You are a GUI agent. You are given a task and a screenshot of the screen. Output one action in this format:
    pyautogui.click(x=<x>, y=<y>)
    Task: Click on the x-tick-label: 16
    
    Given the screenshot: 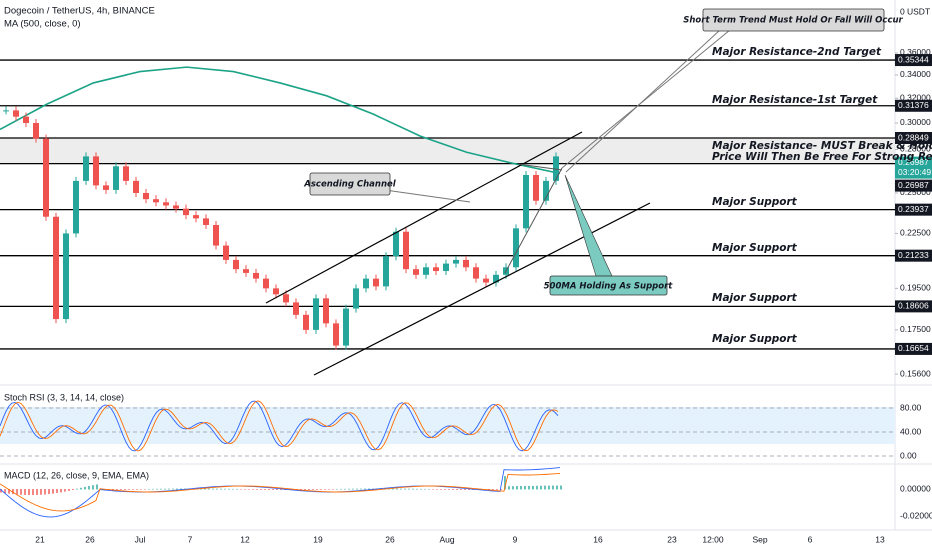 What is the action you would take?
    pyautogui.click(x=598, y=539)
    